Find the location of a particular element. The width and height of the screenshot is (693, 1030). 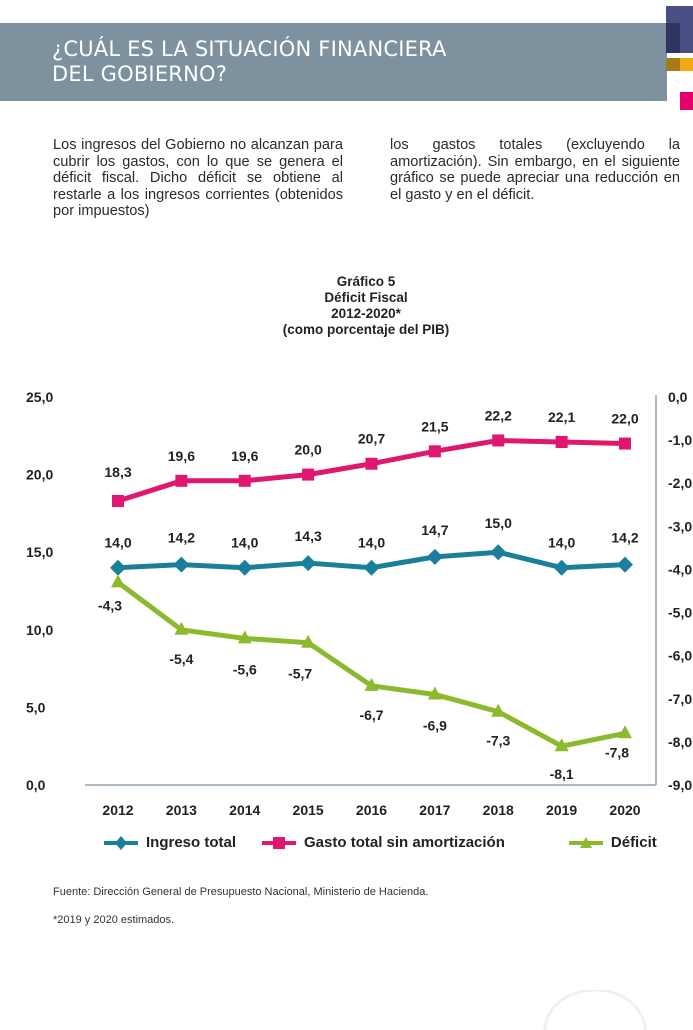

y-right-tick-label: -1,0 is located at coordinates (680, 440).